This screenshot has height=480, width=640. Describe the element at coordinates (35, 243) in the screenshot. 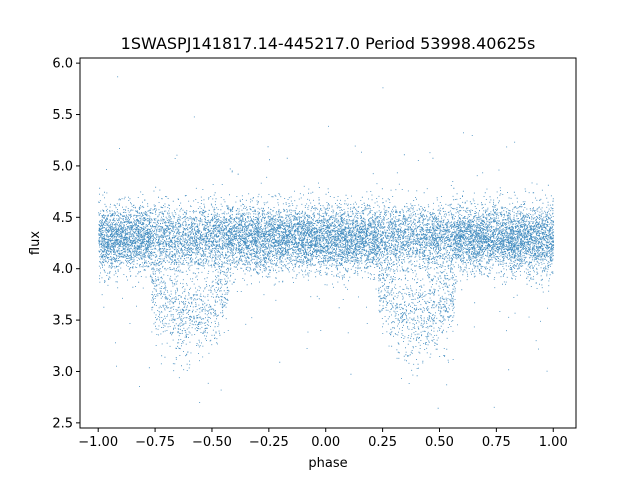

I see `y-axis-label: flux` at that location.